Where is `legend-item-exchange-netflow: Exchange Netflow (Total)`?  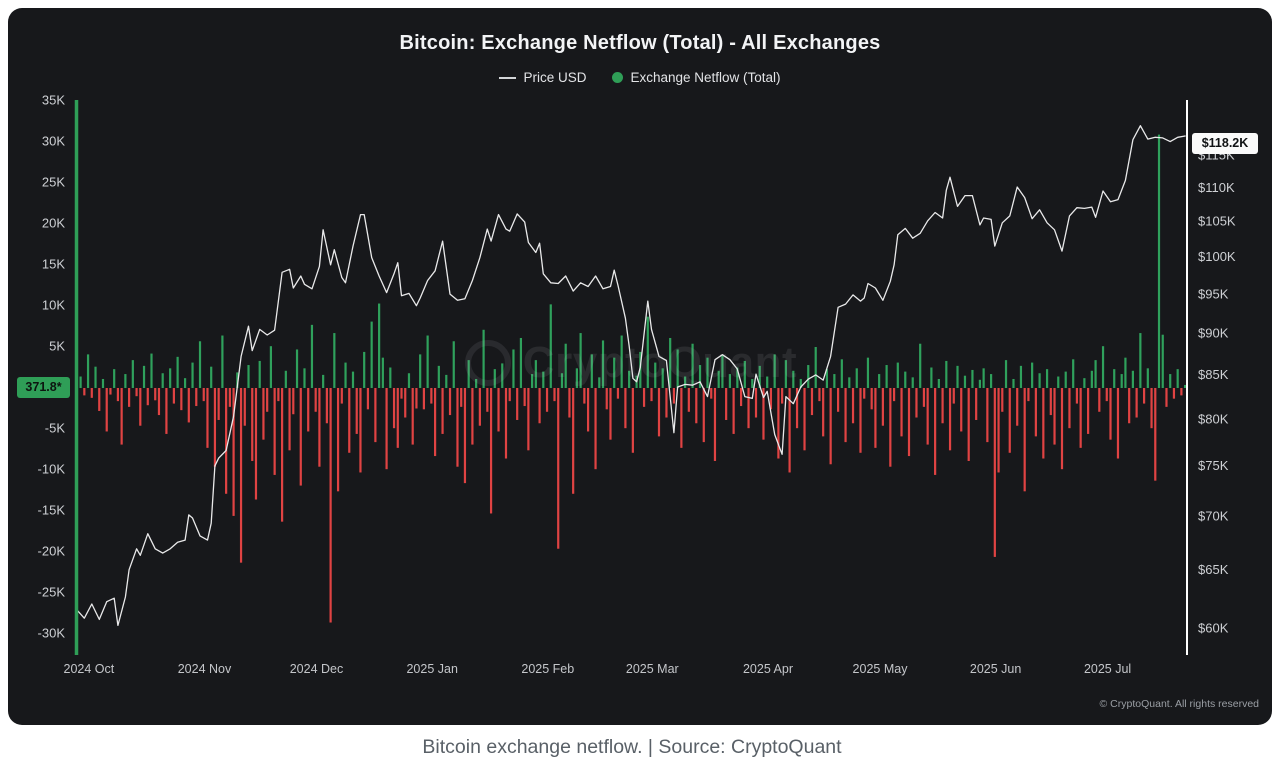 legend-item-exchange-netflow: Exchange Netflow (Total) is located at coordinates (696, 77).